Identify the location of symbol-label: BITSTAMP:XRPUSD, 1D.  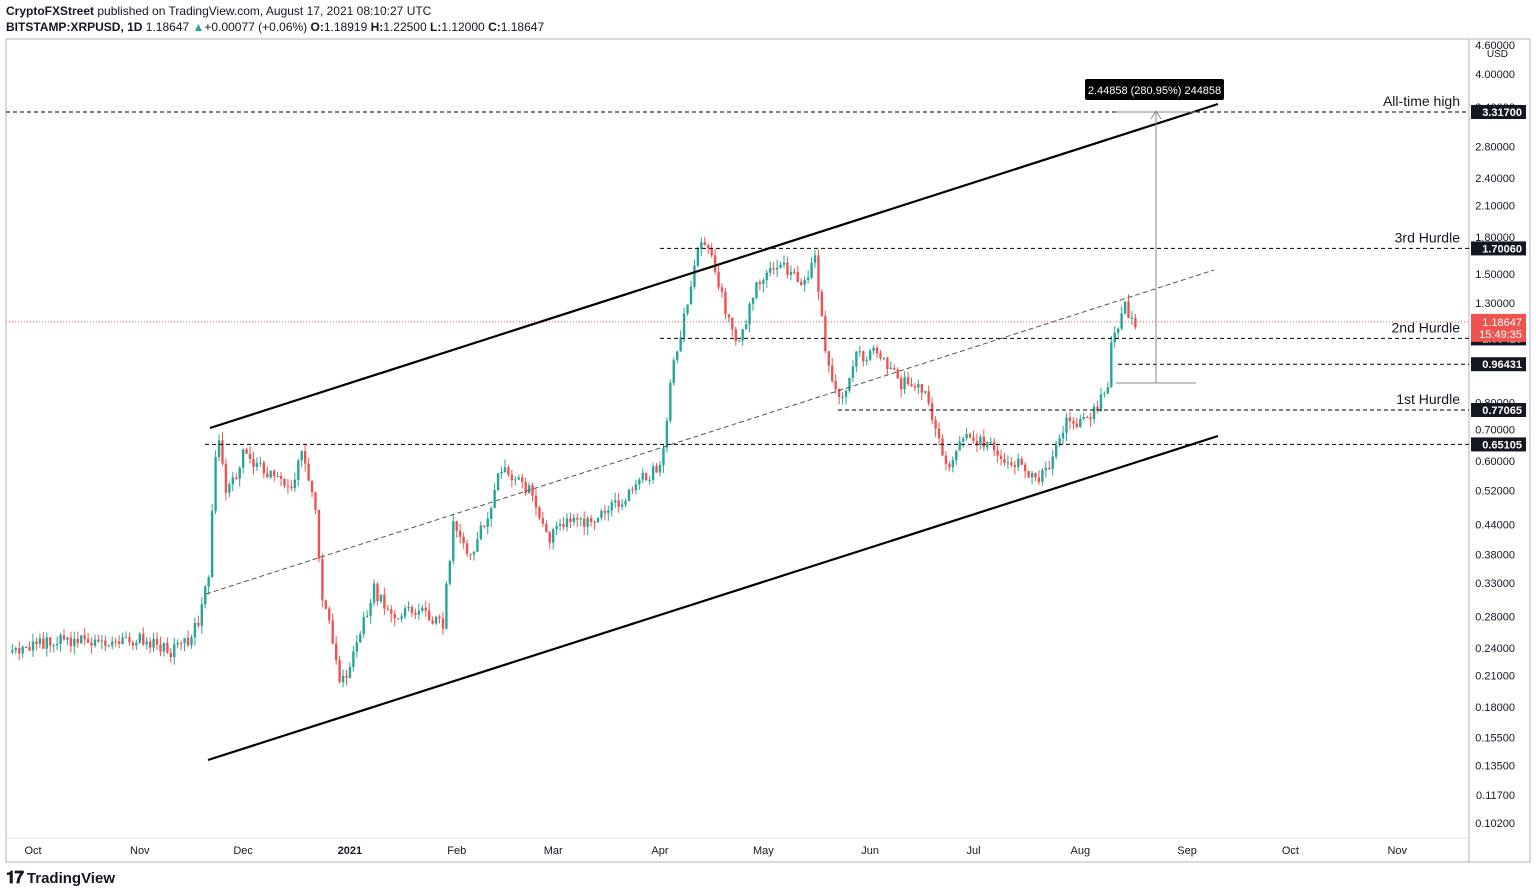
(74, 27).